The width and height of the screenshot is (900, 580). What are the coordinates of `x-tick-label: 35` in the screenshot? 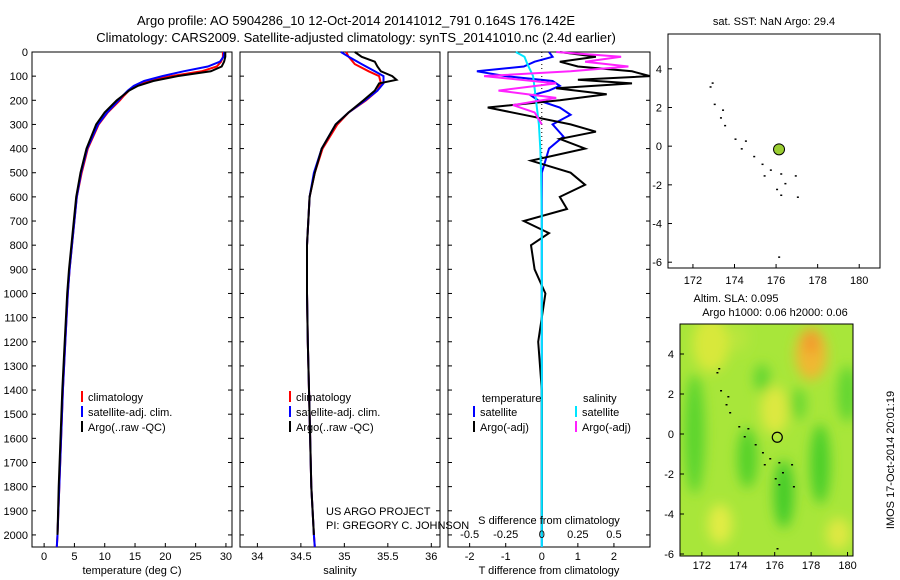 It's located at (344, 557).